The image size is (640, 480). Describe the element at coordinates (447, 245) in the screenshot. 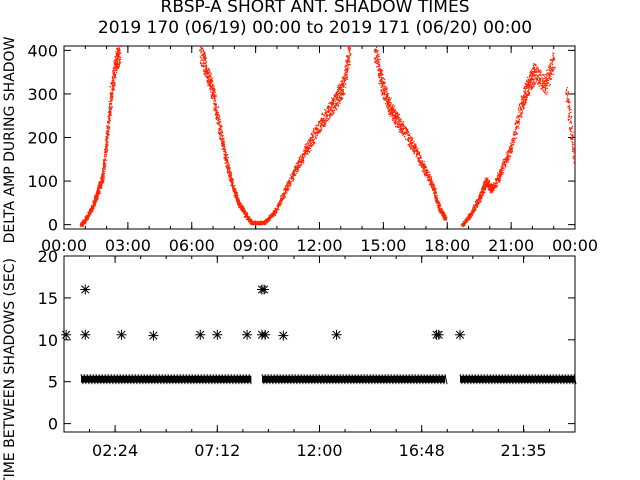

I see `amp-x-tick-label: 18:00` at that location.